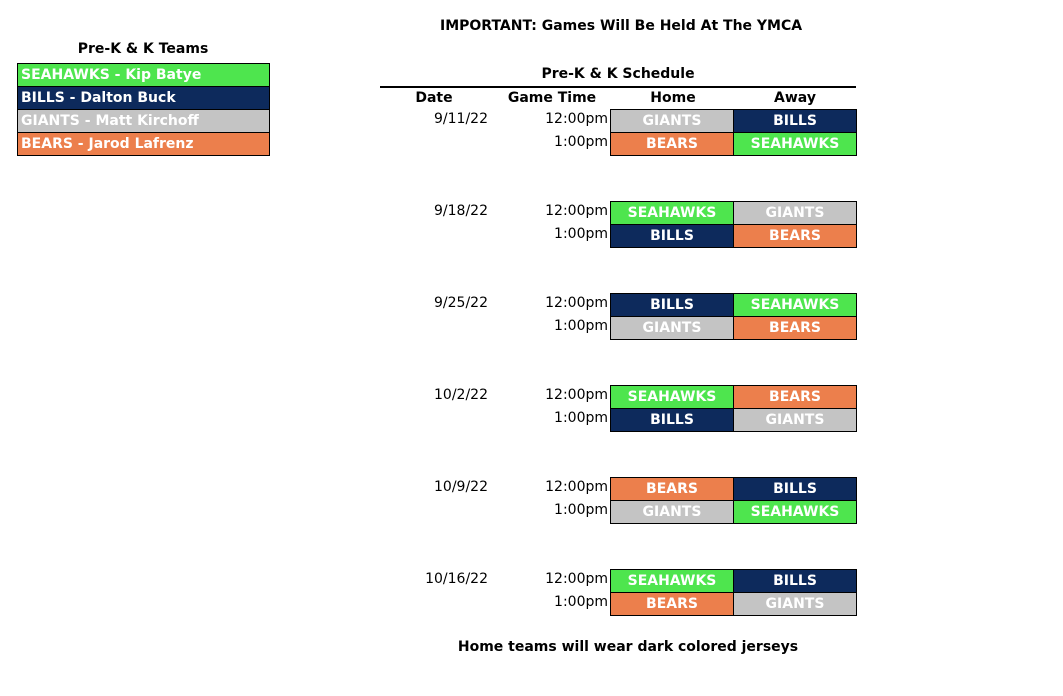  What do you see at coordinates (434, 98) in the screenshot?
I see `header-date: Date` at bounding box center [434, 98].